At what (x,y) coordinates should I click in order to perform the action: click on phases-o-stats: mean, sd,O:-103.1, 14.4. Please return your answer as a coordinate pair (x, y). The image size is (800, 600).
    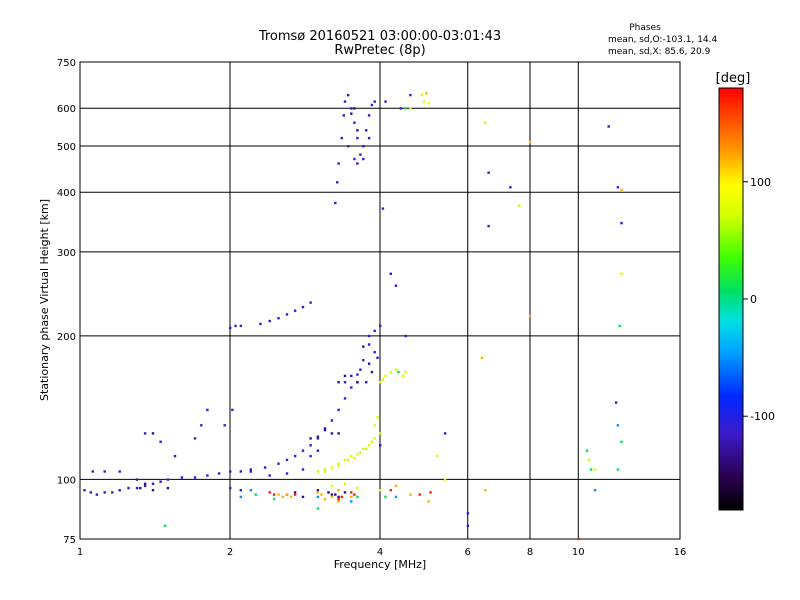
    Looking at the image, I should click on (663, 40).